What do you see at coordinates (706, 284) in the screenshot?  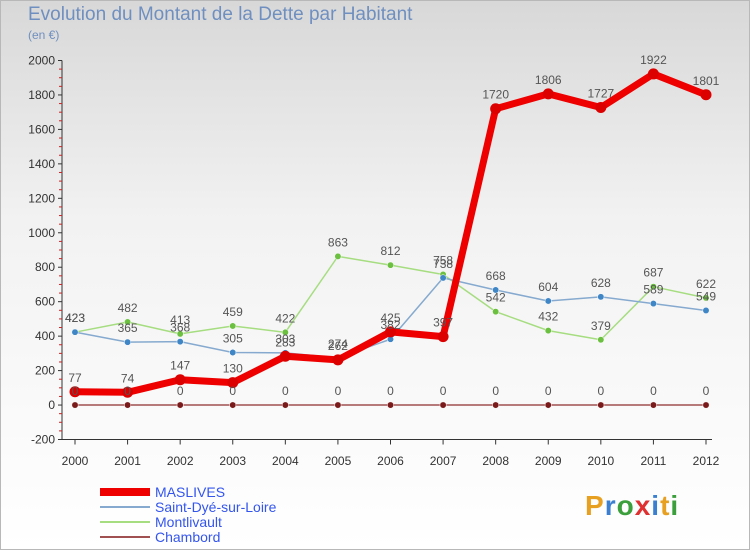 I see `data-label: 622` at bounding box center [706, 284].